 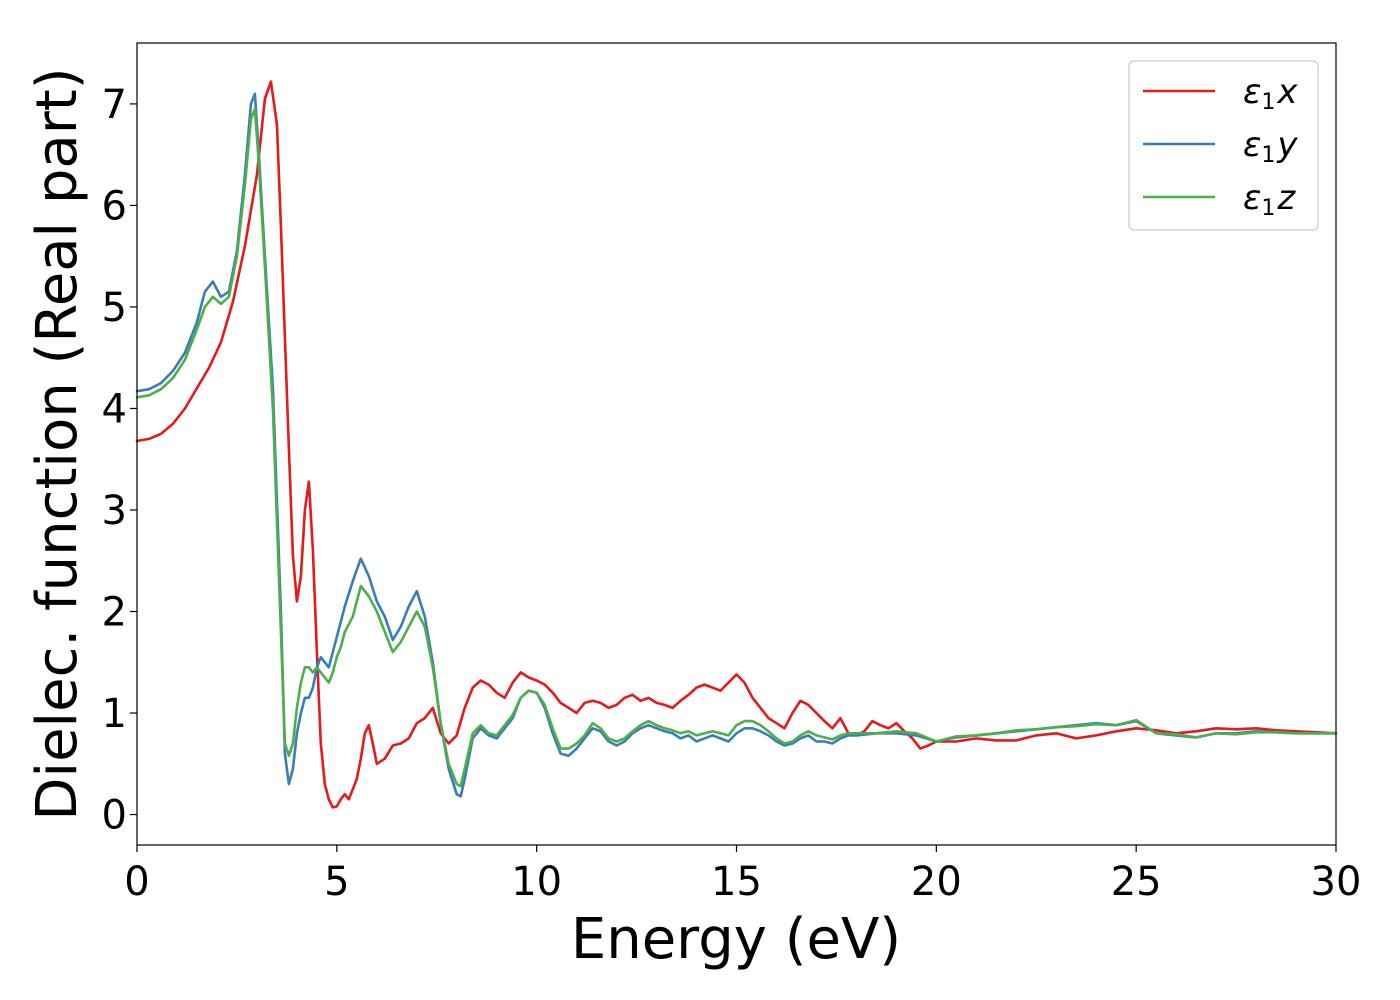 What do you see at coordinates (114, 816) in the screenshot?
I see `y-tick-label: 0` at bounding box center [114, 816].